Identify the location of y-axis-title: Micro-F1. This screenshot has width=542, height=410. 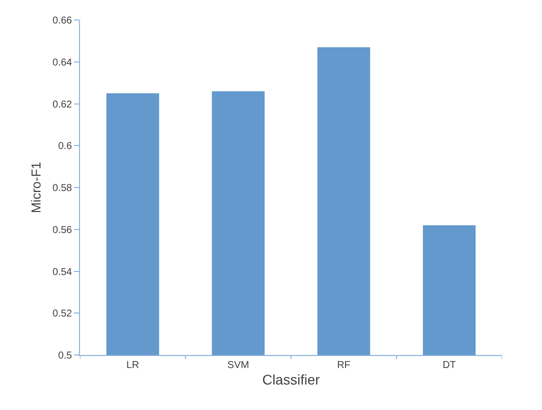
(36, 188).